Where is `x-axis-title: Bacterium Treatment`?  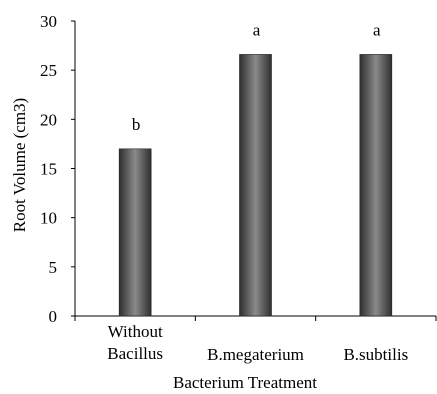 x-axis-title: Bacterium Treatment is located at coordinates (245, 382).